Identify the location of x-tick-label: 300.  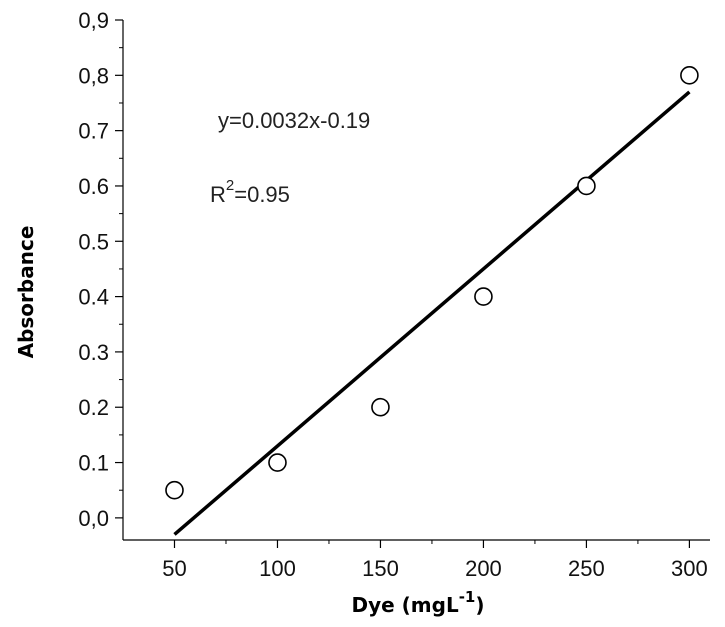
(689, 568).